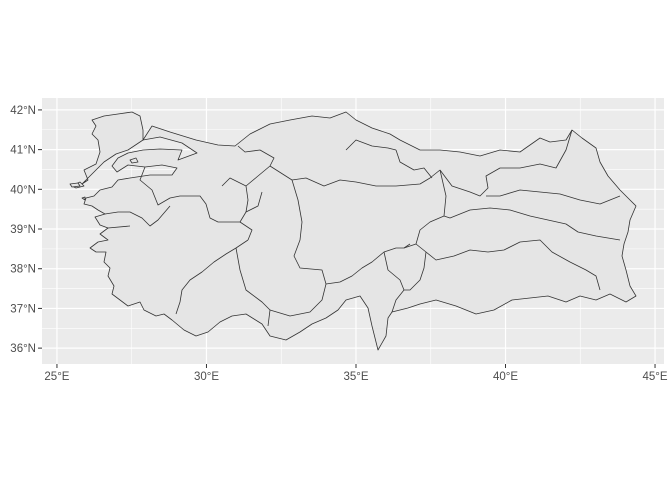 The height and width of the screenshot is (480, 672). What do you see at coordinates (254, 202) in the screenshot?
I see `border-central-kizil` at bounding box center [254, 202].